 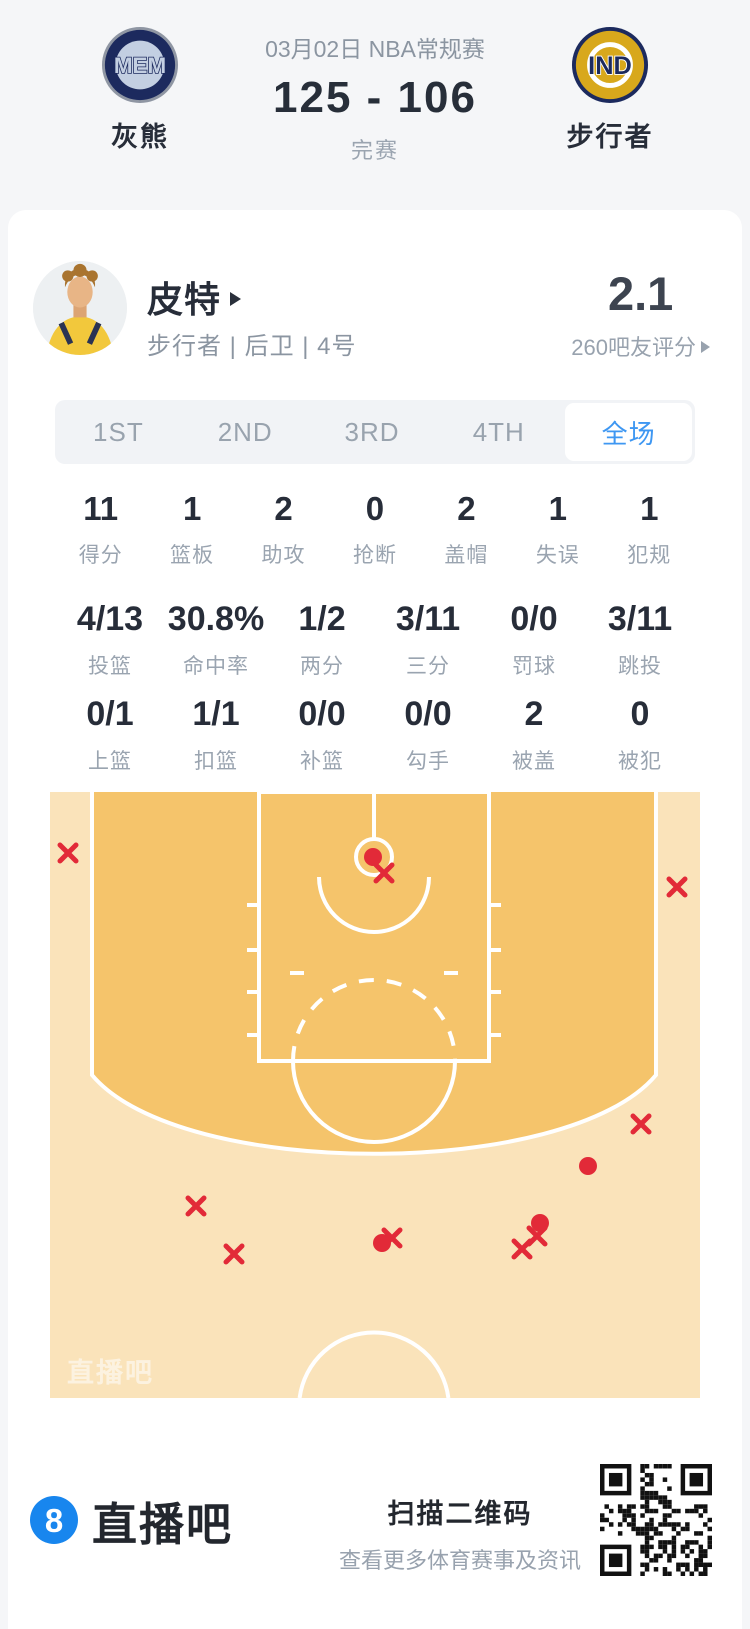 What do you see at coordinates (101, 508) in the screenshot?
I see `stat-value: 11` at bounding box center [101, 508].